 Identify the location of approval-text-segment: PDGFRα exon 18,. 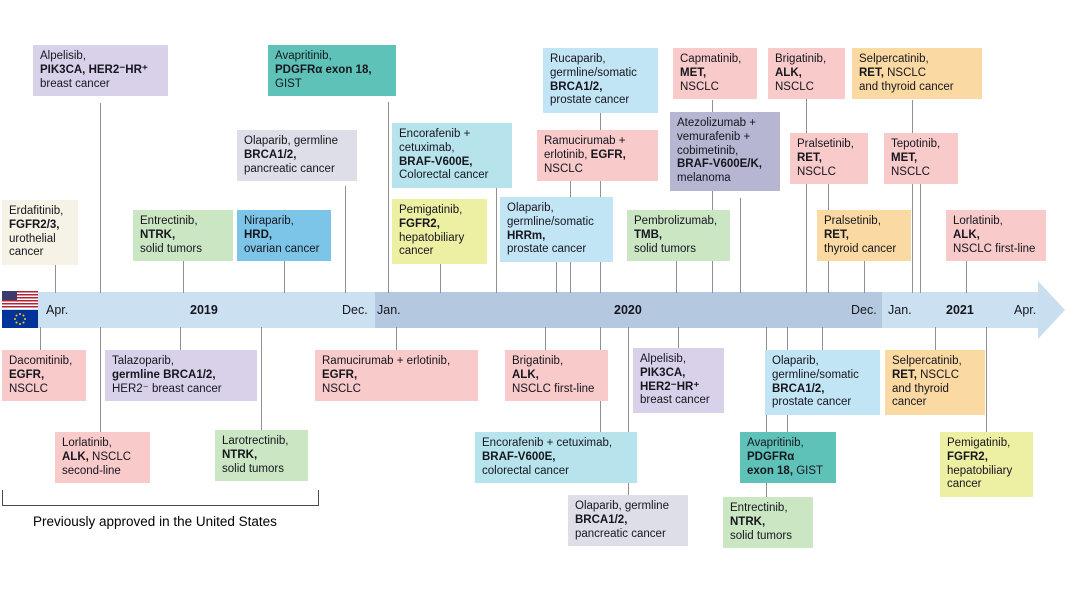
(323, 69).